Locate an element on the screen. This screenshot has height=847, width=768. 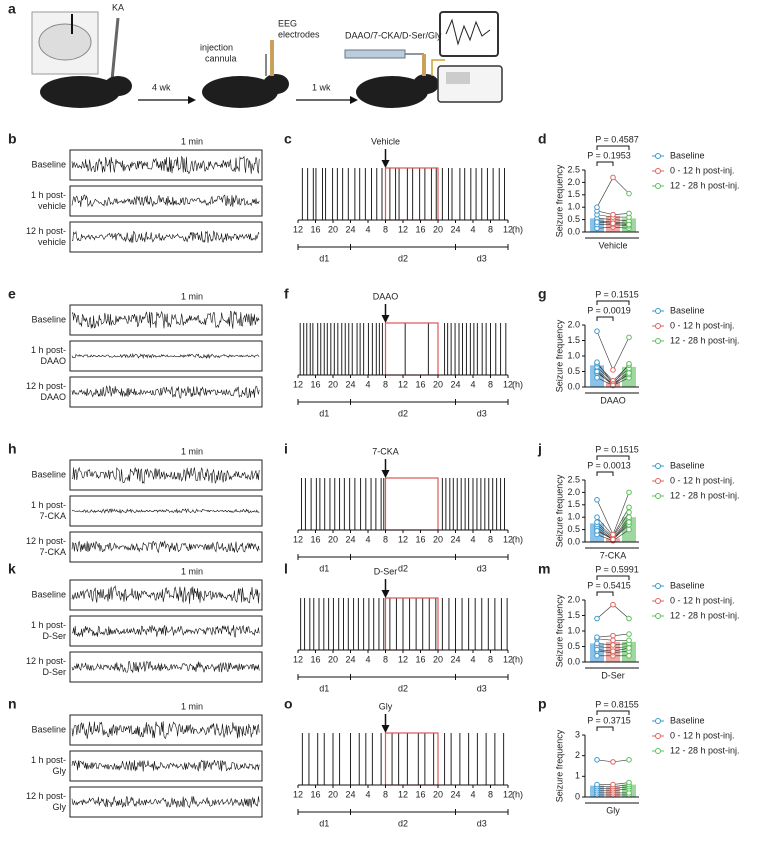
p-value: P = 0.5415 is located at coordinates (609, 585).